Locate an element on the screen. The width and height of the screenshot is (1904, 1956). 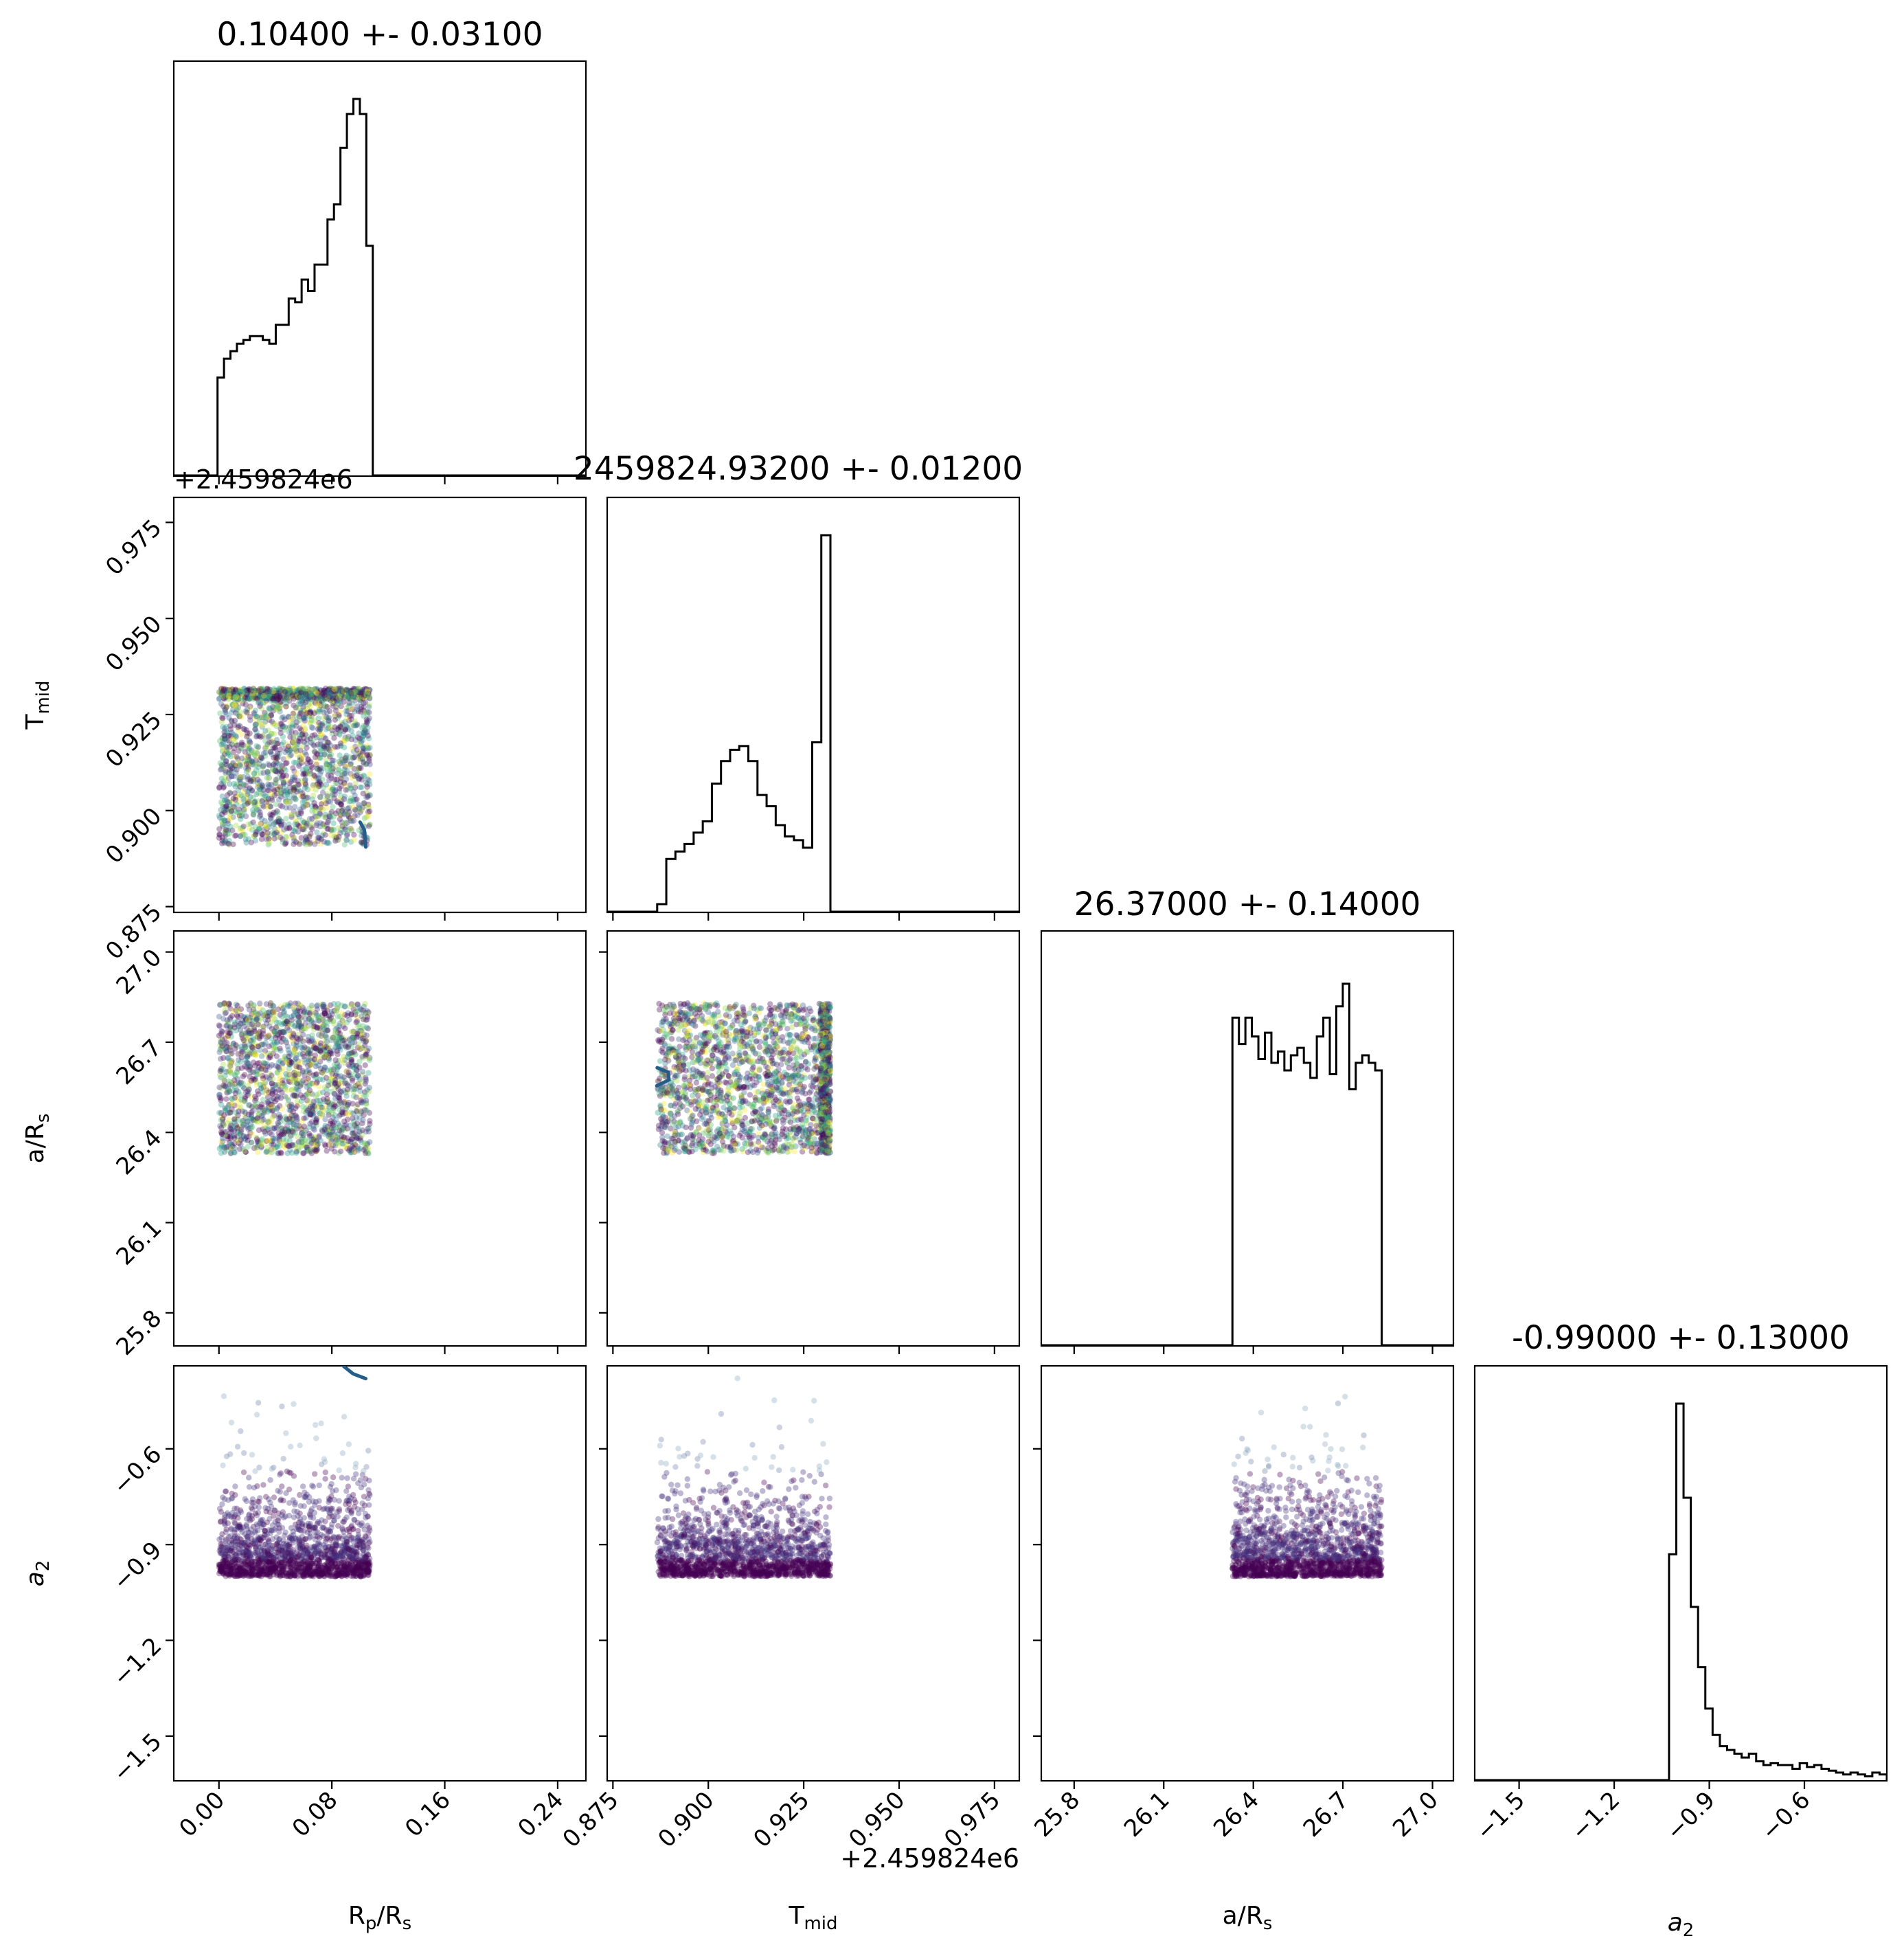
histogram-tmid is located at coordinates (813, 723).